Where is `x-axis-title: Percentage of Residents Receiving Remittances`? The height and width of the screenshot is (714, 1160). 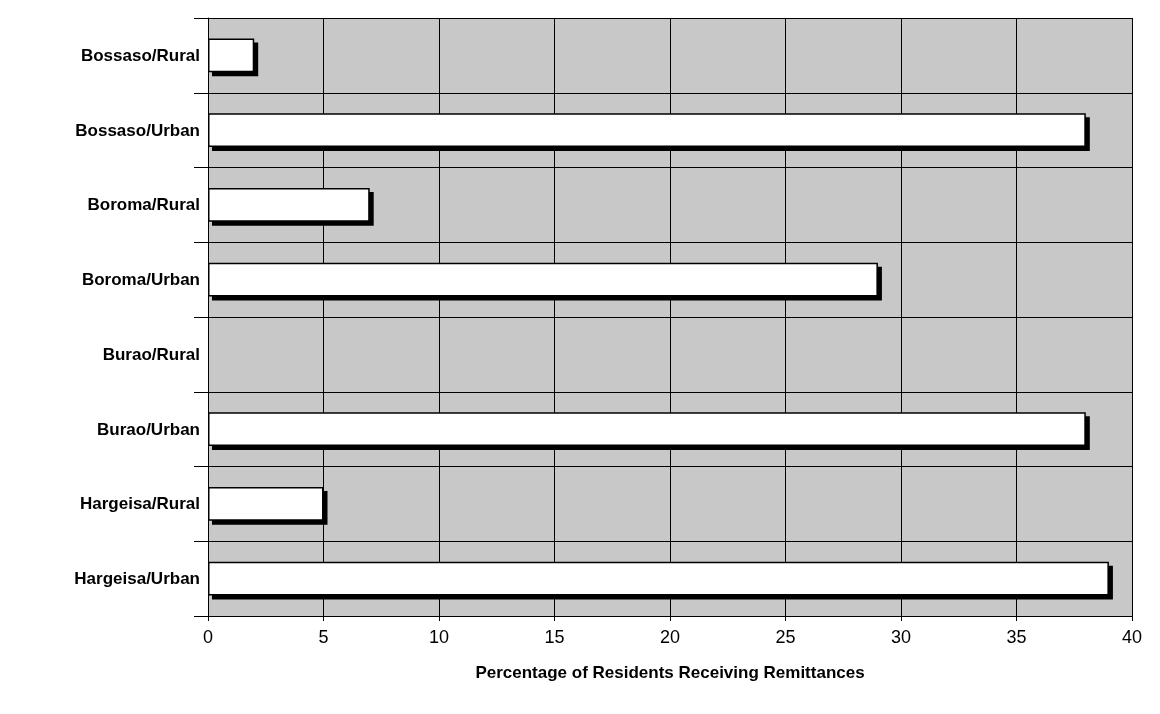 x-axis-title: Percentage of Residents Receiving Remittances is located at coordinates (670, 672).